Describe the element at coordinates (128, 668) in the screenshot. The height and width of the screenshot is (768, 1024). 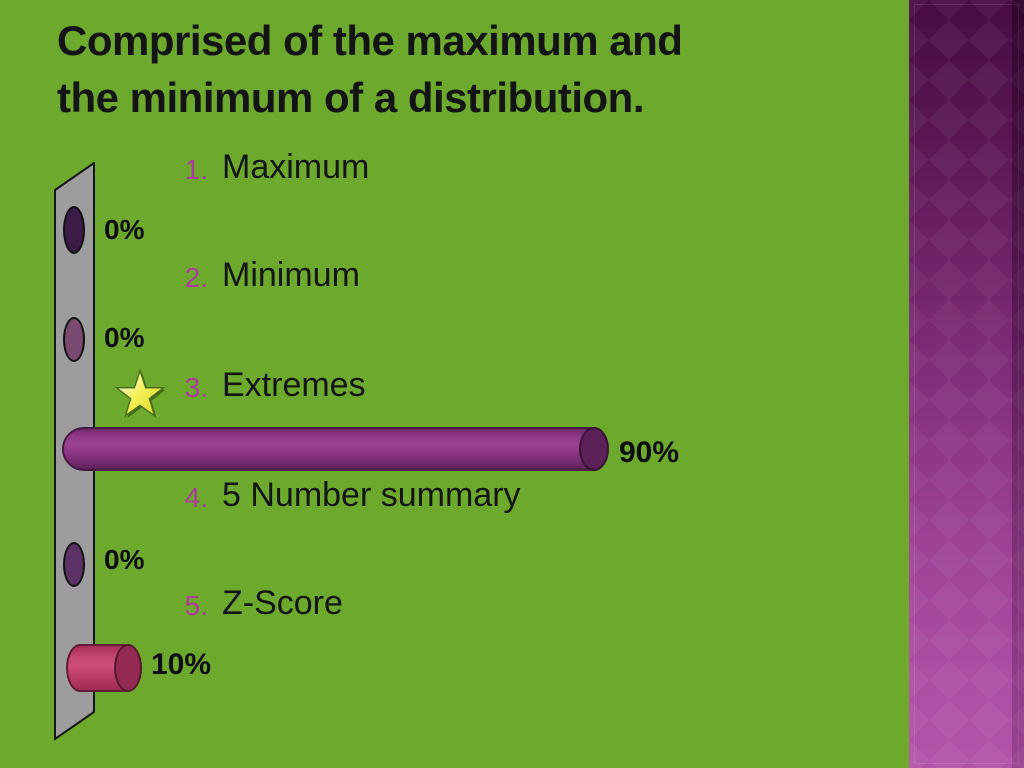
I see `result-bar-z-score-endcap` at that location.